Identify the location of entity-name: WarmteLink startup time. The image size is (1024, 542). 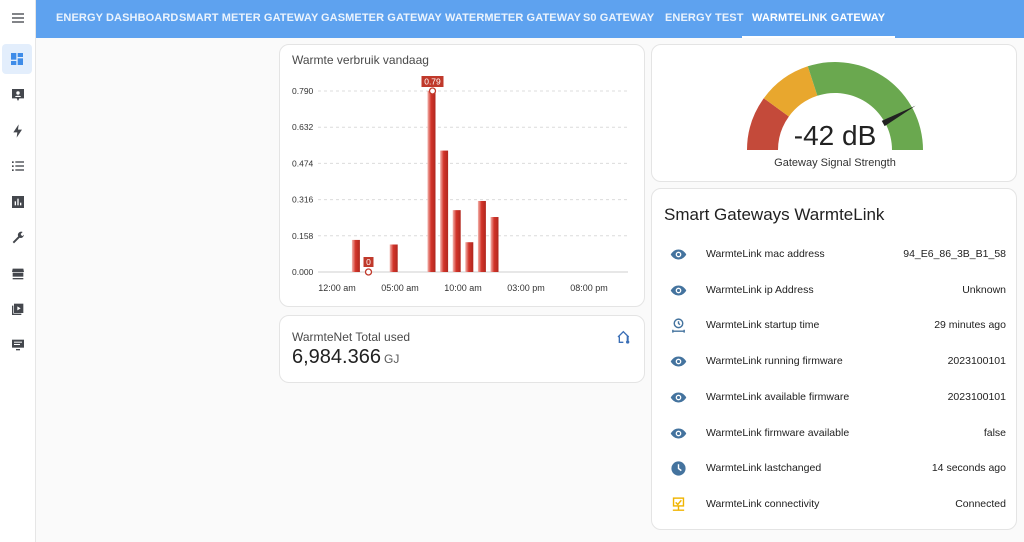
(763, 325).